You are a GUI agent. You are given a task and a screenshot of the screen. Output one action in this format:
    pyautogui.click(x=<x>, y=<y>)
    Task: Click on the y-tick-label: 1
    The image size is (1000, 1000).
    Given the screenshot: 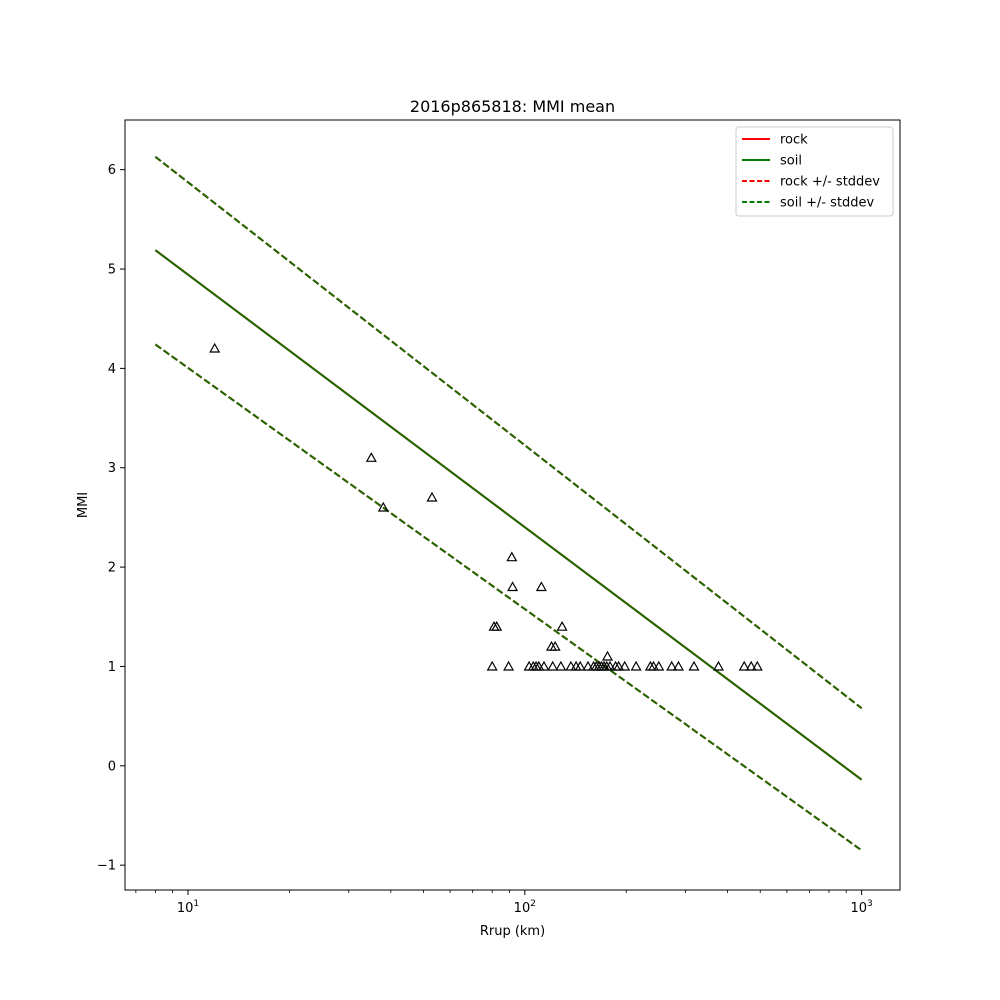 What is the action you would take?
    pyautogui.click(x=112, y=667)
    